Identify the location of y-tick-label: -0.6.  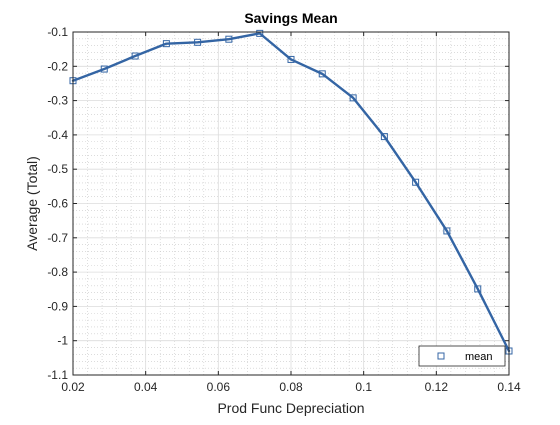
(57, 204).